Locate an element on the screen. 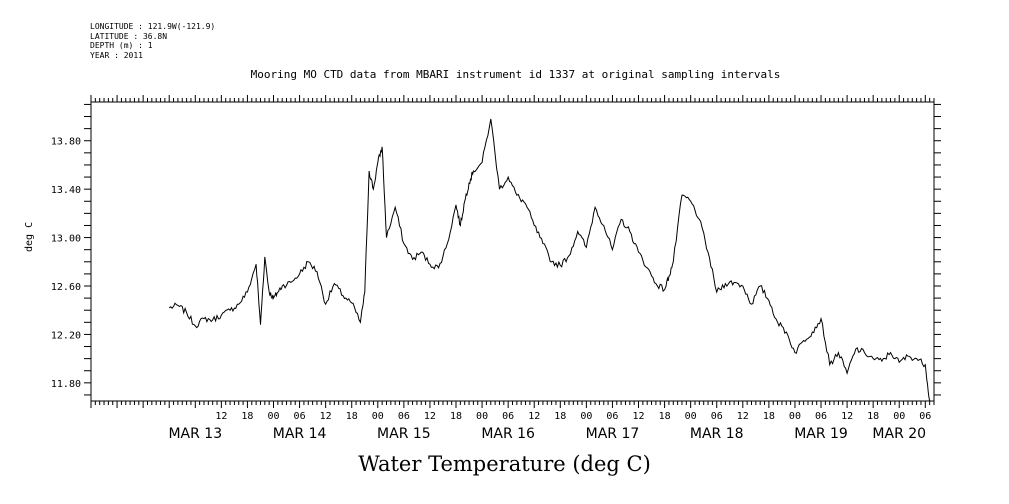  y-tick-label: 13.40 is located at coordinates (66, 190).